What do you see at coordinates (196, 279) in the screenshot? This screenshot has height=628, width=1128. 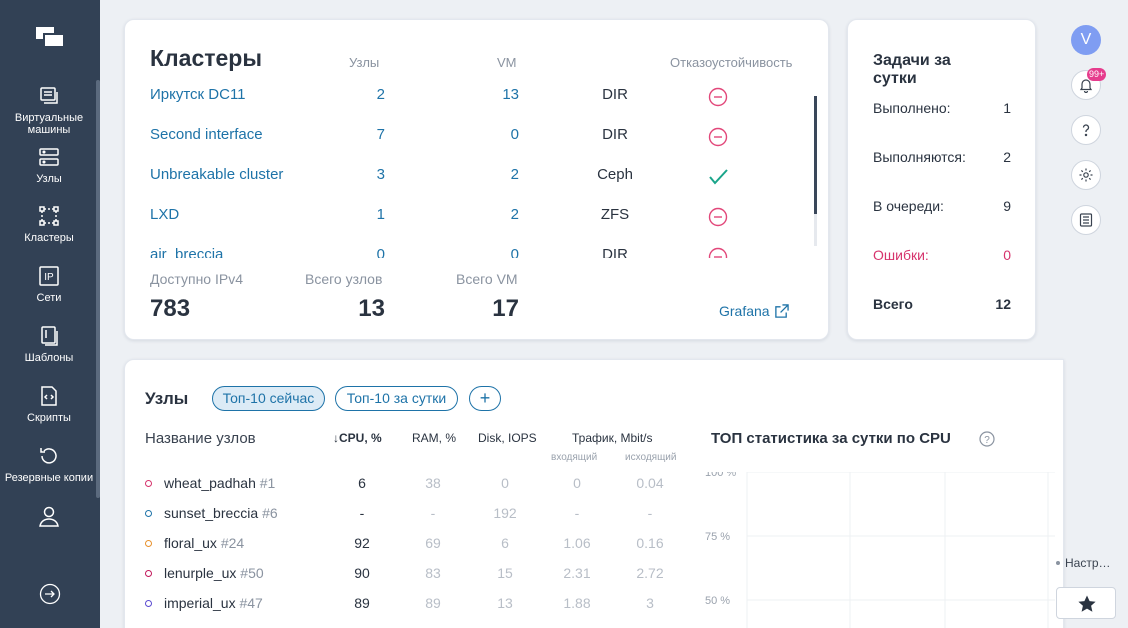 I see `ipv4-label: Доступно IPv4` at bounding box center [196, 279].